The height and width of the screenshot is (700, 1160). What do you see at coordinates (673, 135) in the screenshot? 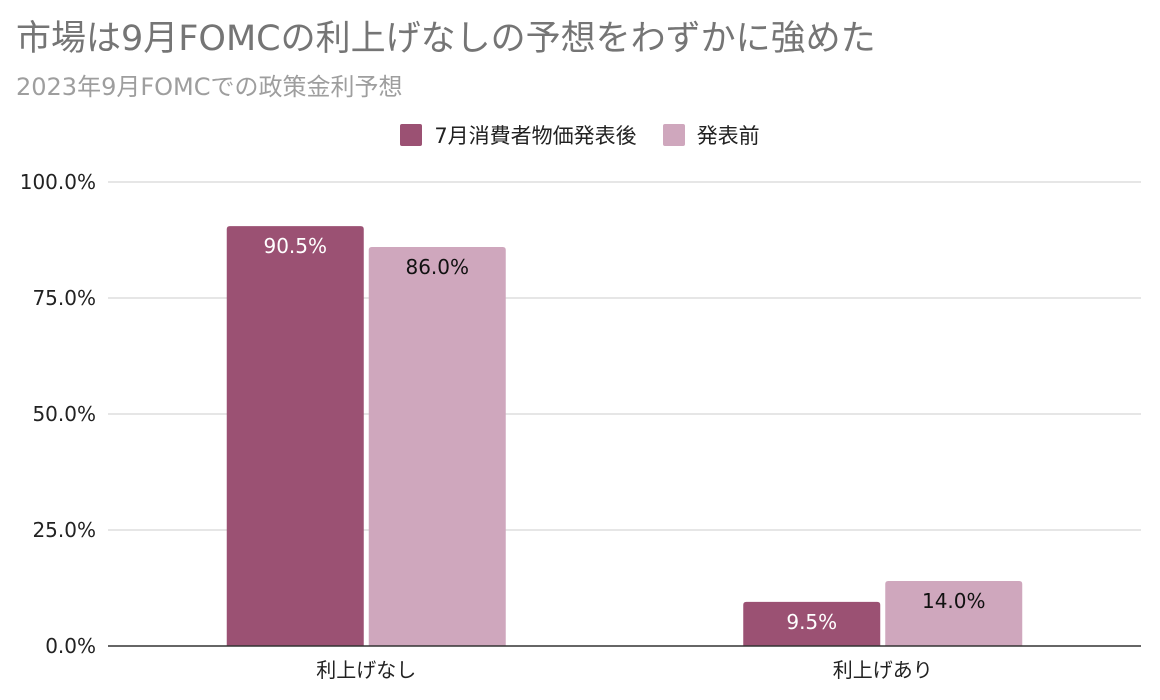
I see `legend-swatch-before` at bounding box center [673, 135].